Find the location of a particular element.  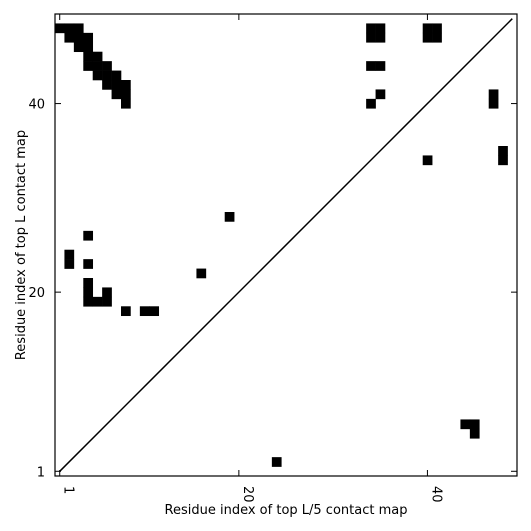

x-tick-label: 20 is located at coordinates (247, 494).